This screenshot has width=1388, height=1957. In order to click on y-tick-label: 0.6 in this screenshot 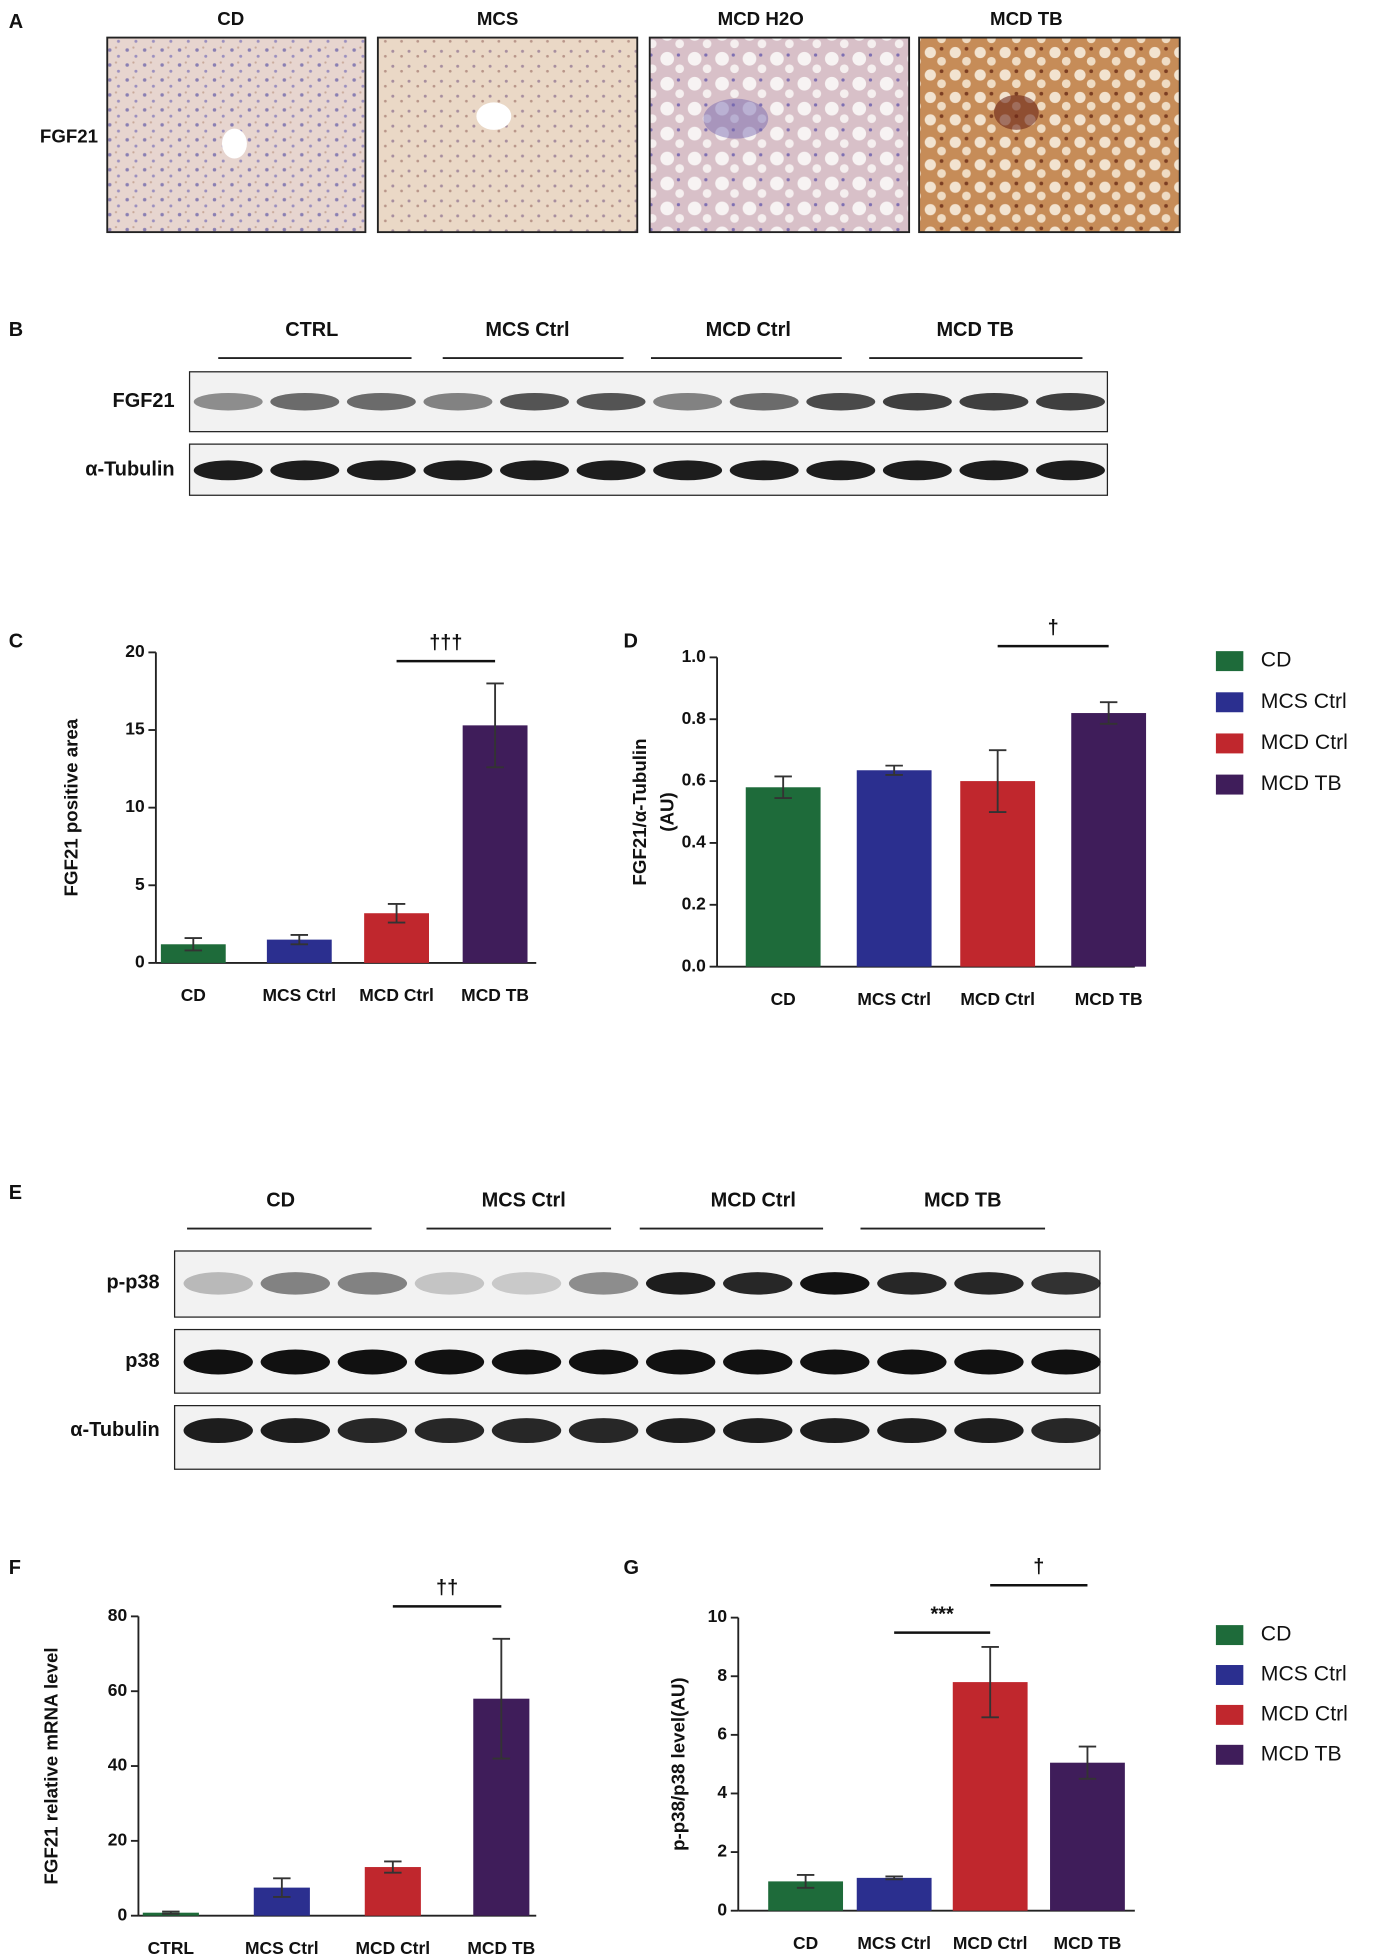, I will do `click(694, 780)`.